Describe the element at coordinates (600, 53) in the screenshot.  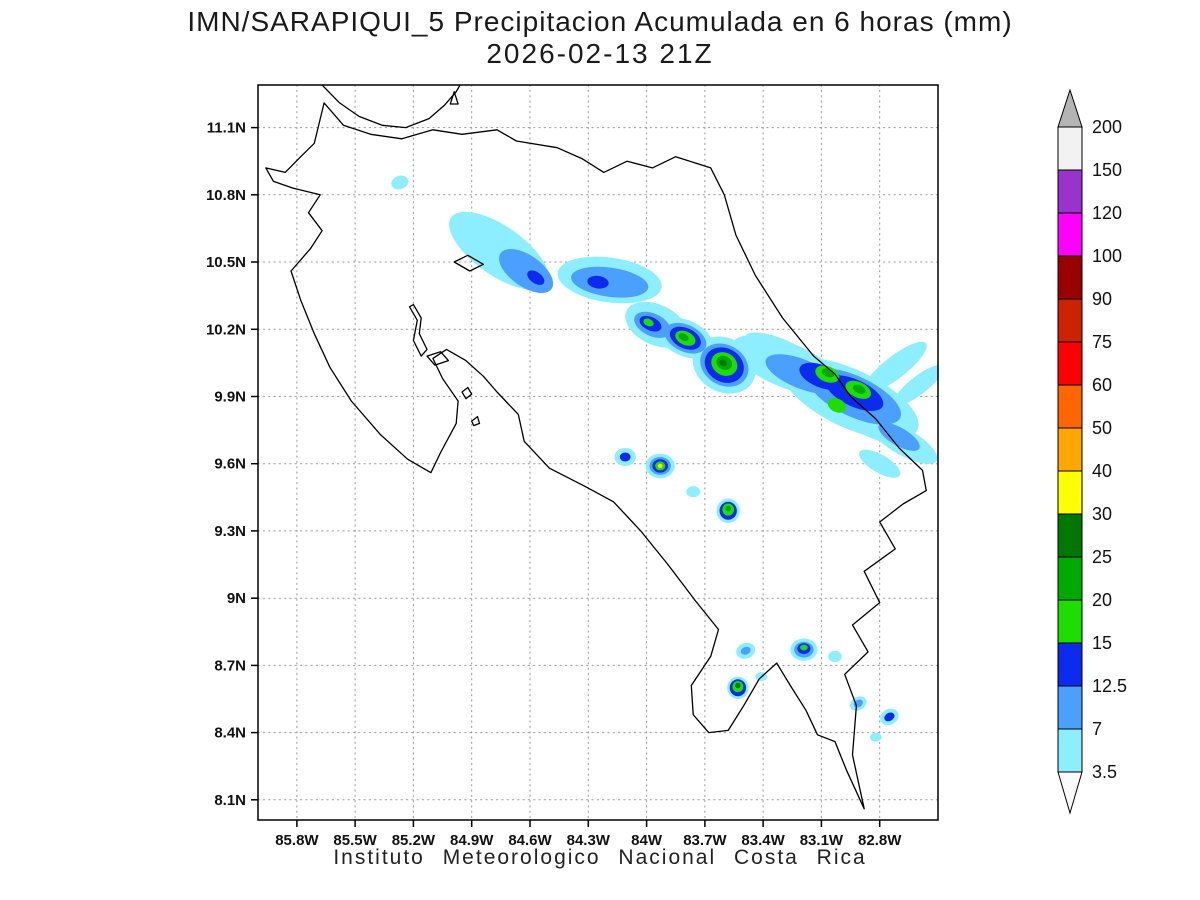
I see `map-subtitle: 2026-02-13 21Z` at that location.